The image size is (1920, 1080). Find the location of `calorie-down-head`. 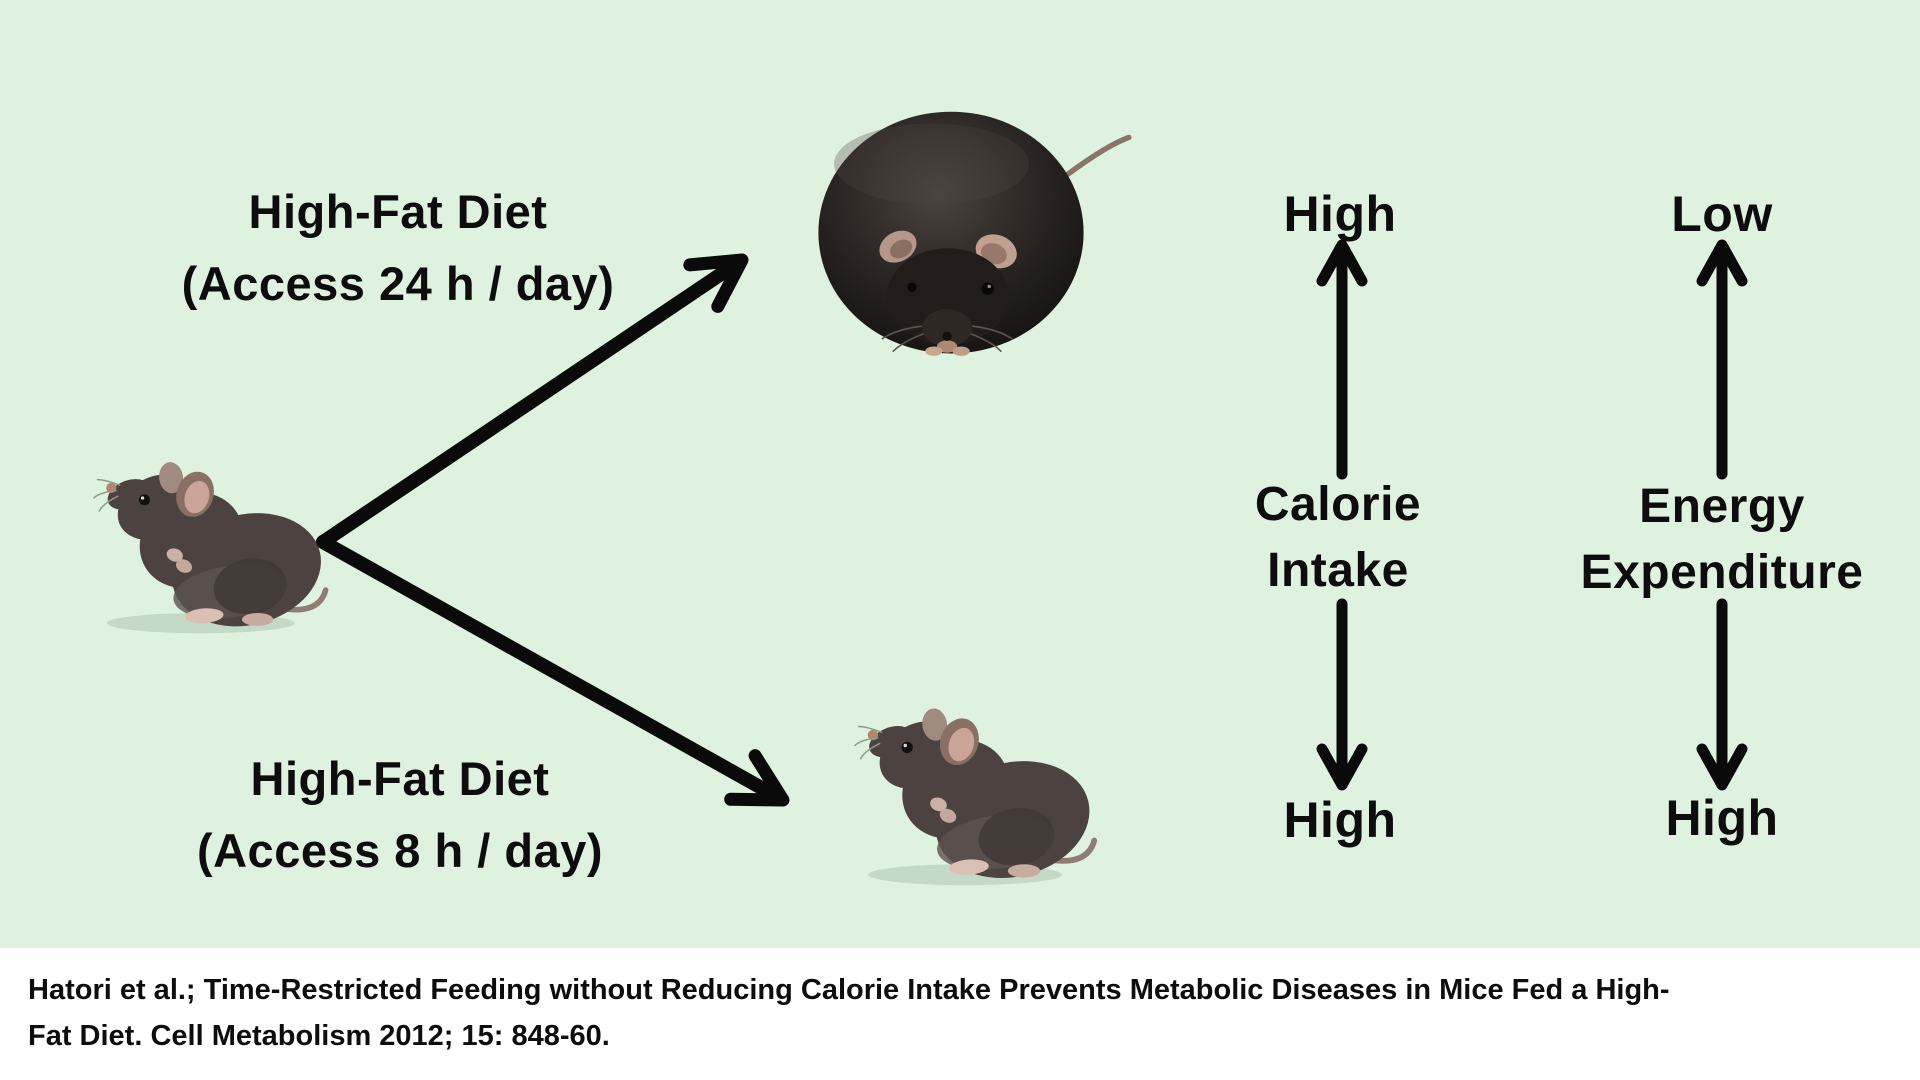

calorie-down-head is located at coordinates (1342, 767).